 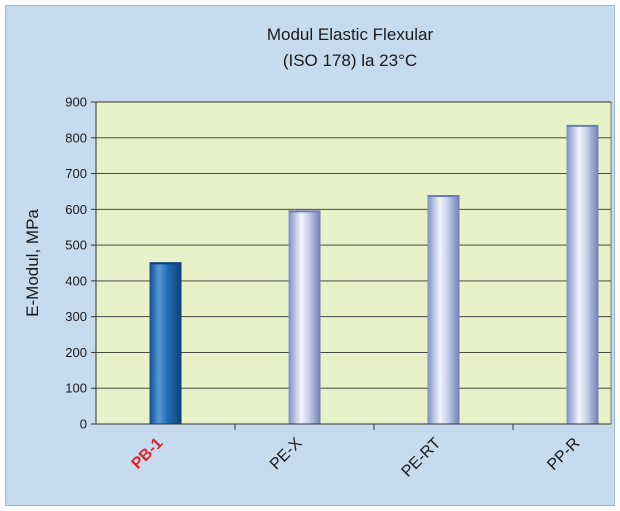 What do you see at coordinates (76, 280) in the screenshot?
I see `y-tick-label: 400` at bounding box center [76, 280].